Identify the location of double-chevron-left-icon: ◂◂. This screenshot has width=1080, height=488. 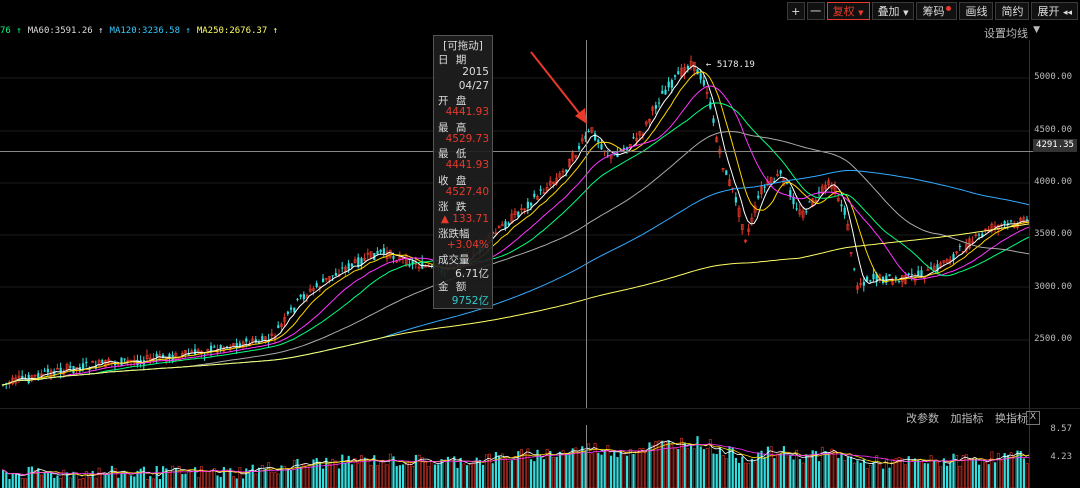
(1067, 13).